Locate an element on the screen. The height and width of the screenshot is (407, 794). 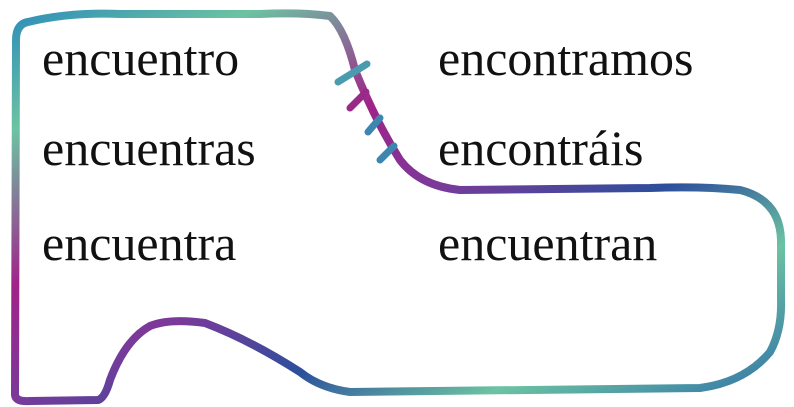
verb-form: encuentro is located at coordinates (140, 58).